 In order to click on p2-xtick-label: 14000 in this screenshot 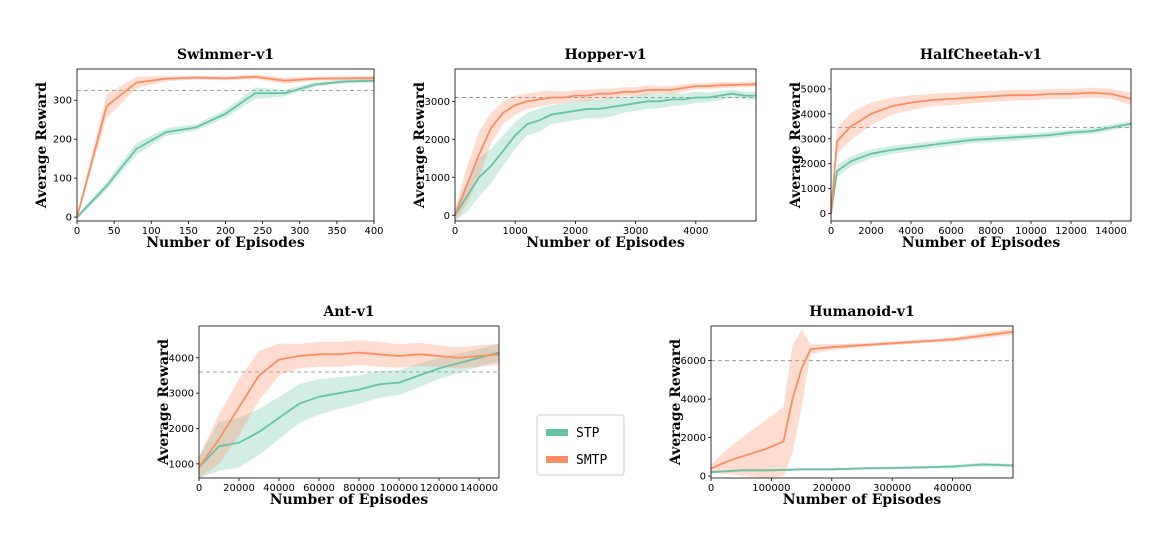, I will do `click(1111, 231)`.